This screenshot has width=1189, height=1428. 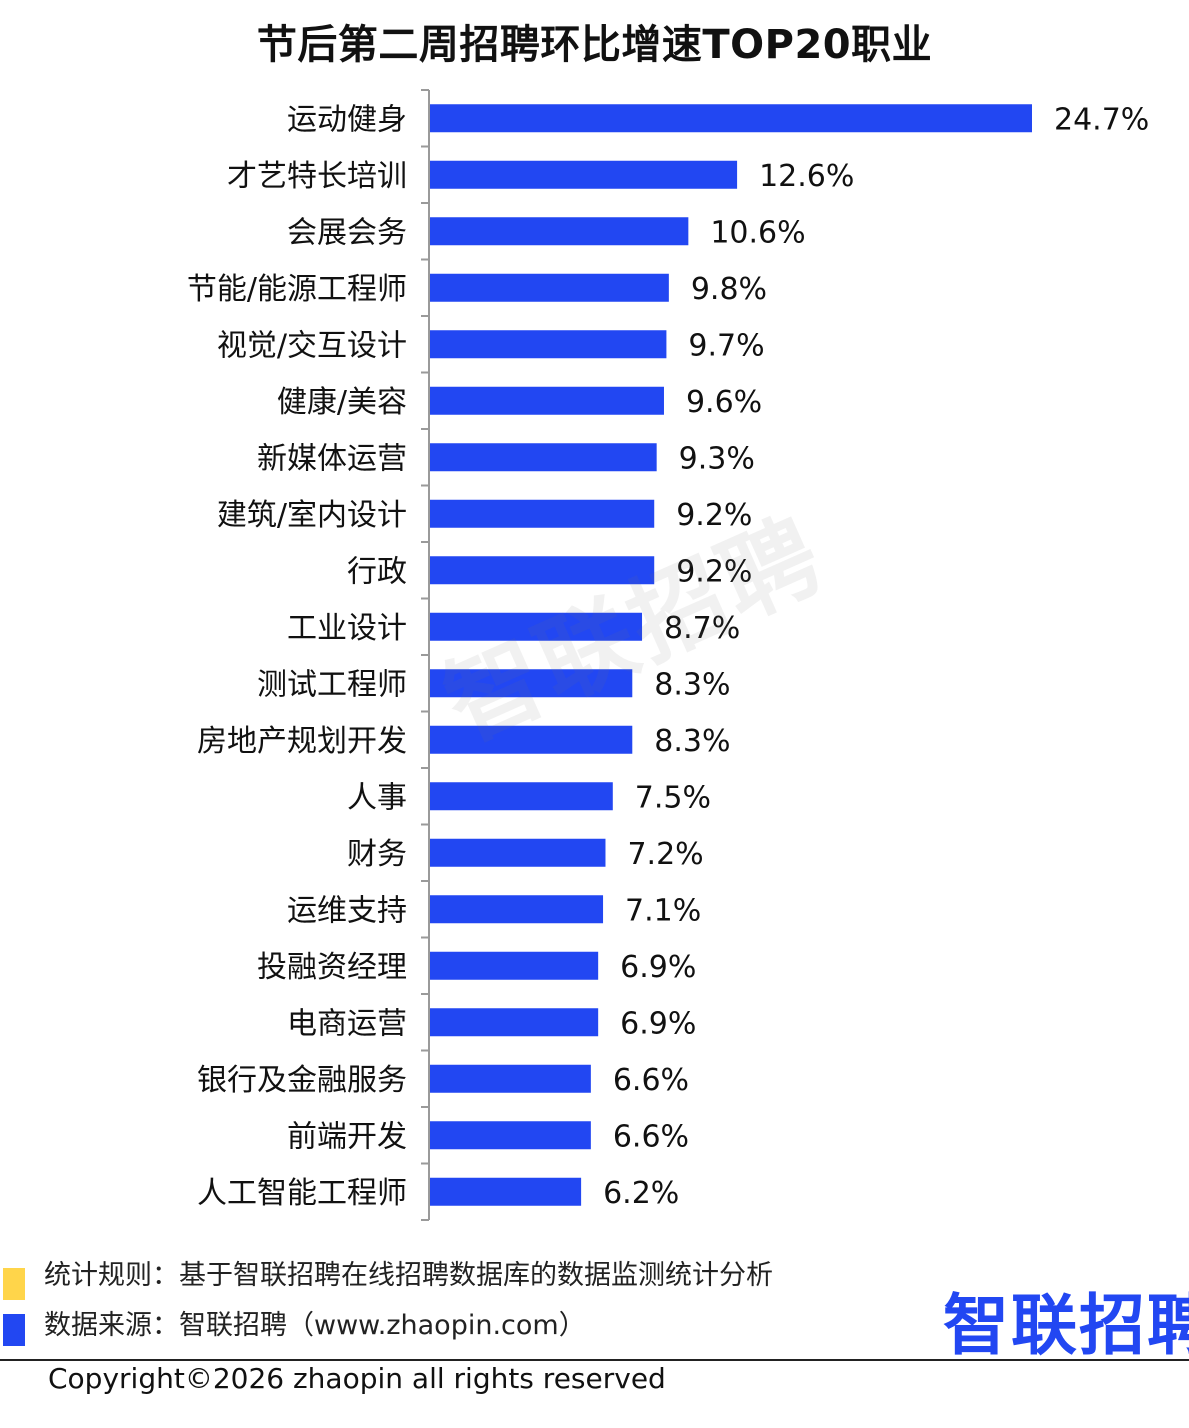 I want to click on value-label: 24.7%, so click(x=1101, y=119).